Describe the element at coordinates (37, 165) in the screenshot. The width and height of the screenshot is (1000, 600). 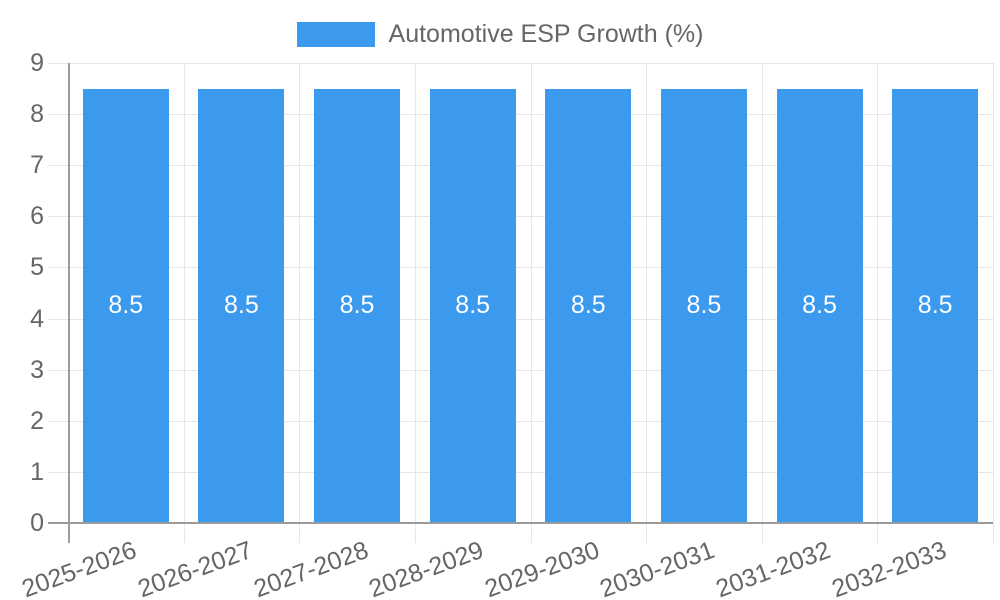
I see `y-axis-tick-label: 7` at that location.